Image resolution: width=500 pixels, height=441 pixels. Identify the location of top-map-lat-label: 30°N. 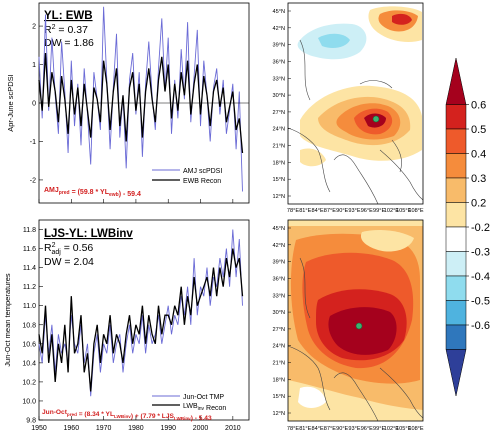
(279, 96).